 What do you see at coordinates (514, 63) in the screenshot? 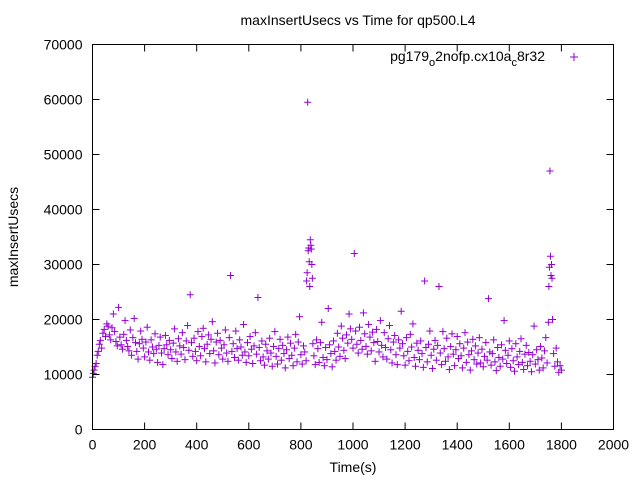
I see `legend-label-sub2: c` at bounding box center [514, 63].